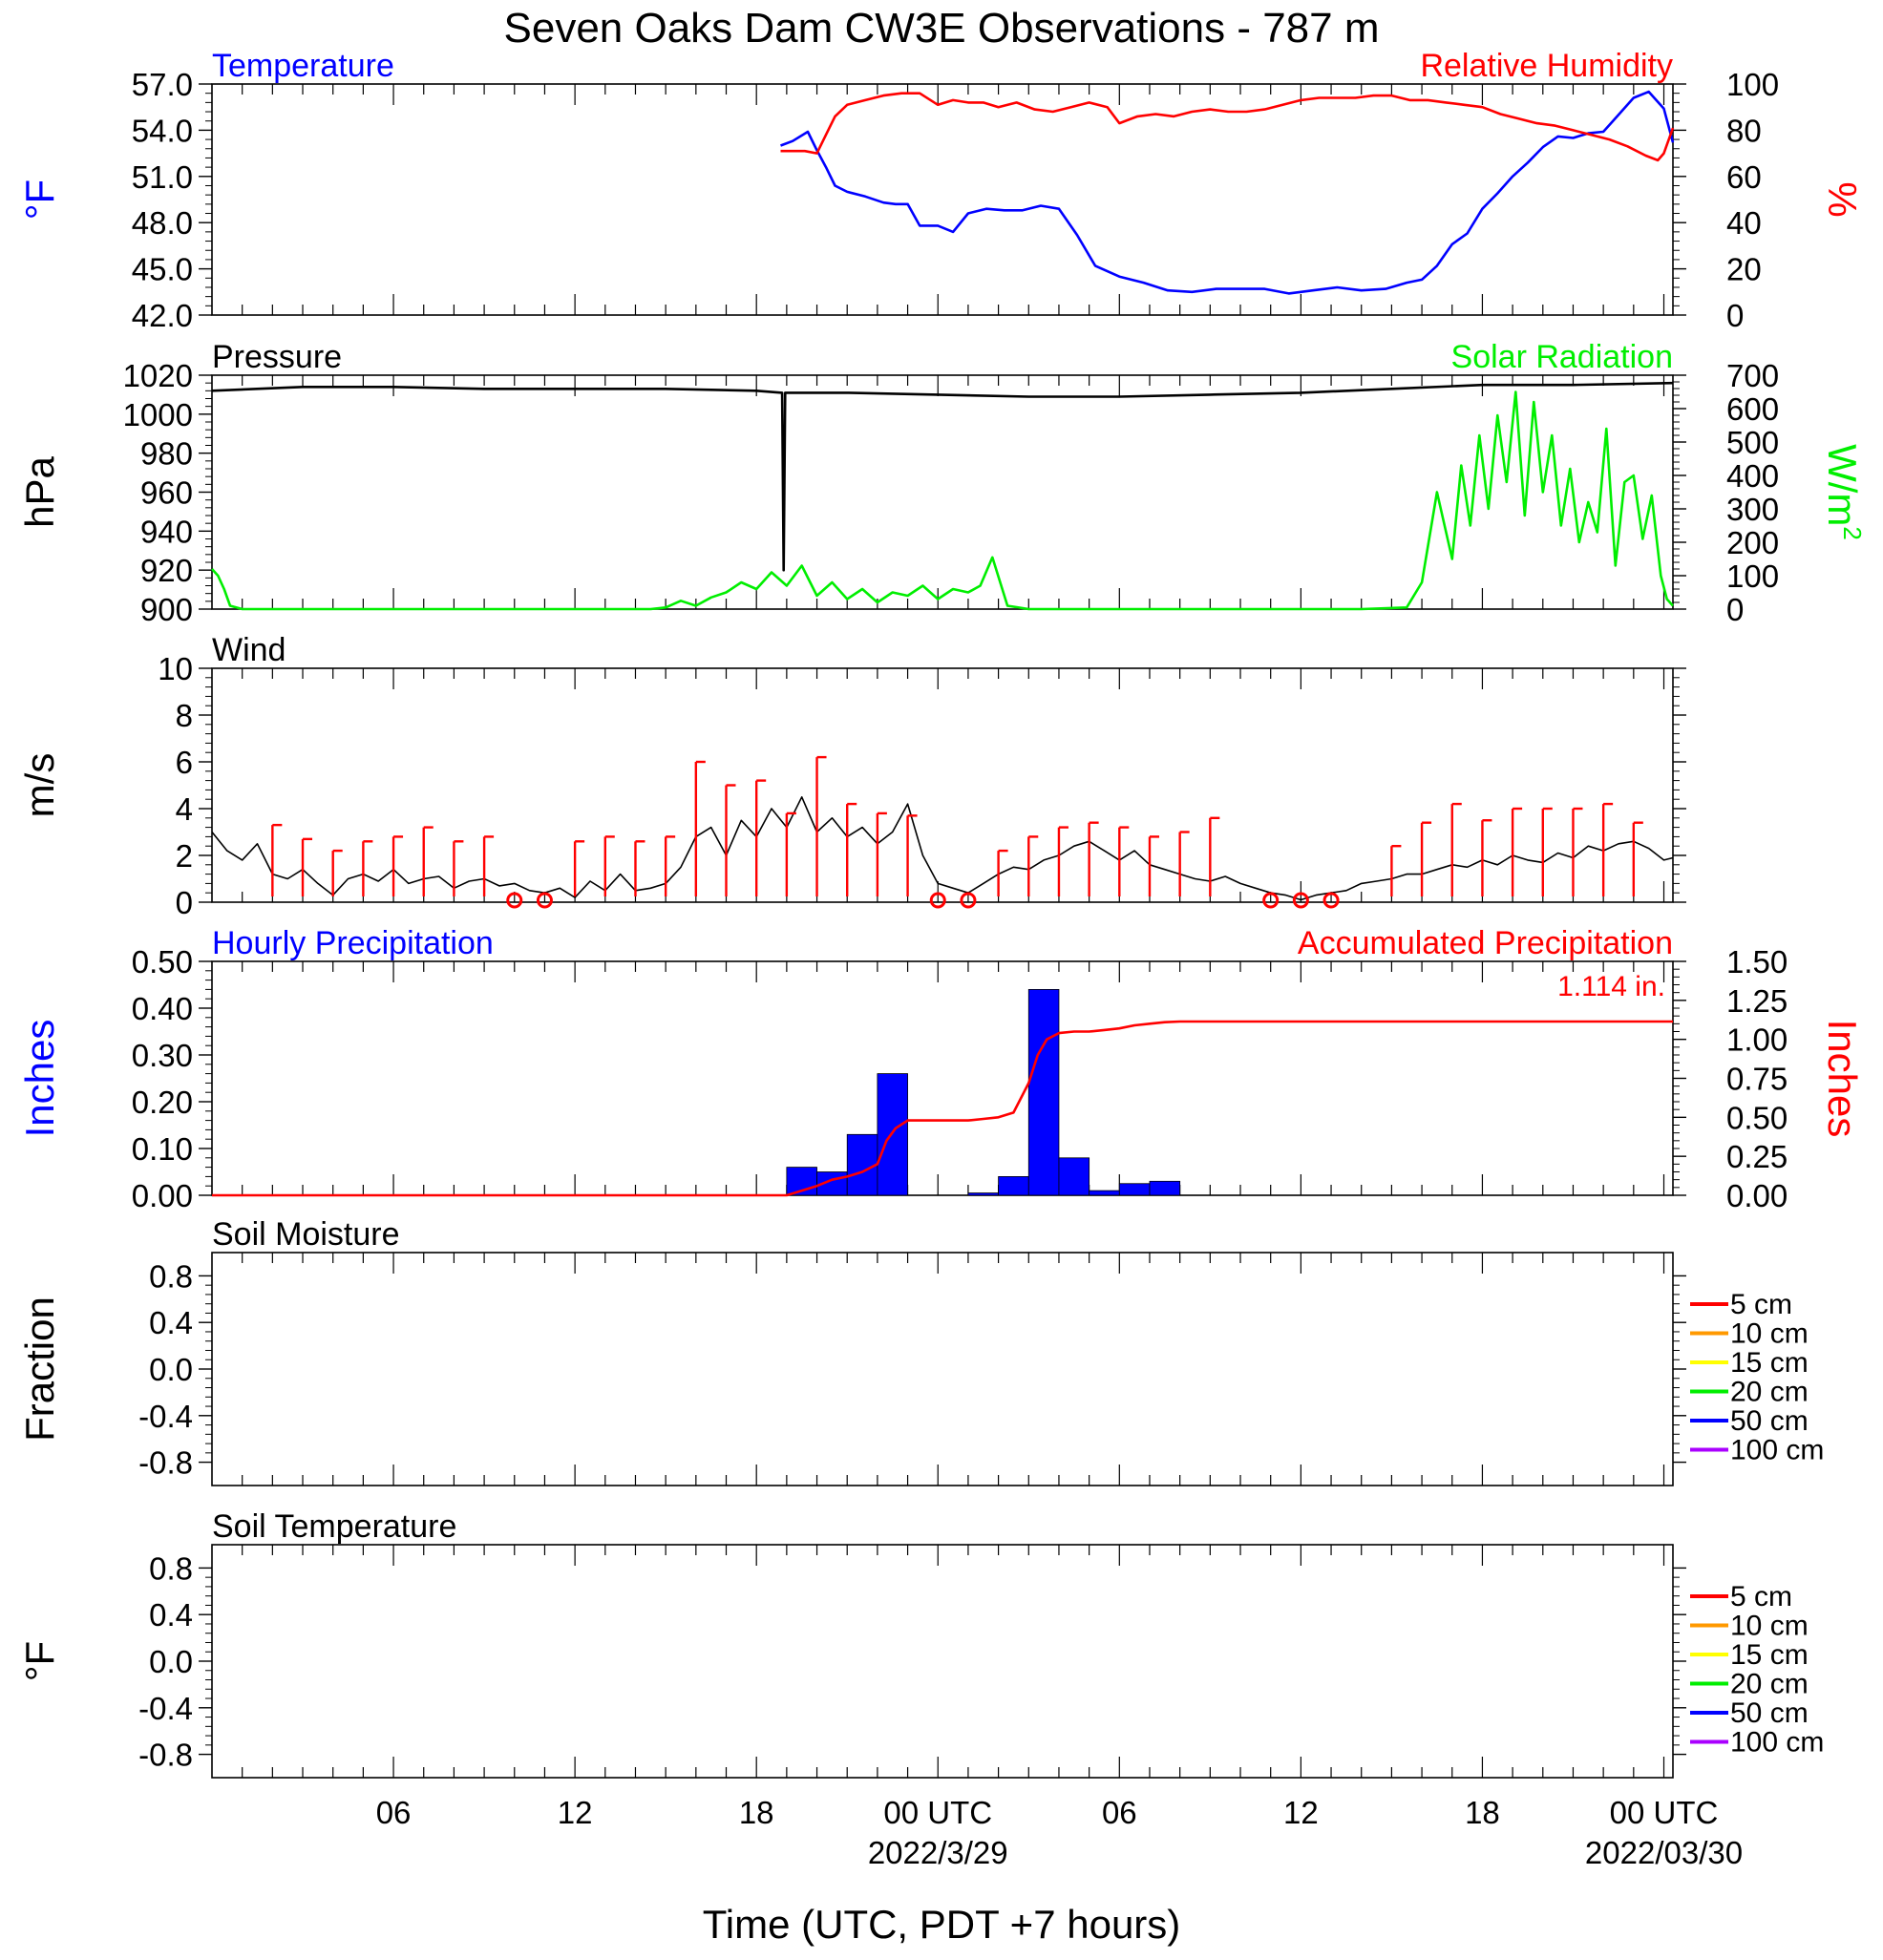 This screenshot has width=1883, height=1960. Describe the element at coordinates (1752, 476) in the screenshot. I see `y-tick-label-right: 400` at that location.